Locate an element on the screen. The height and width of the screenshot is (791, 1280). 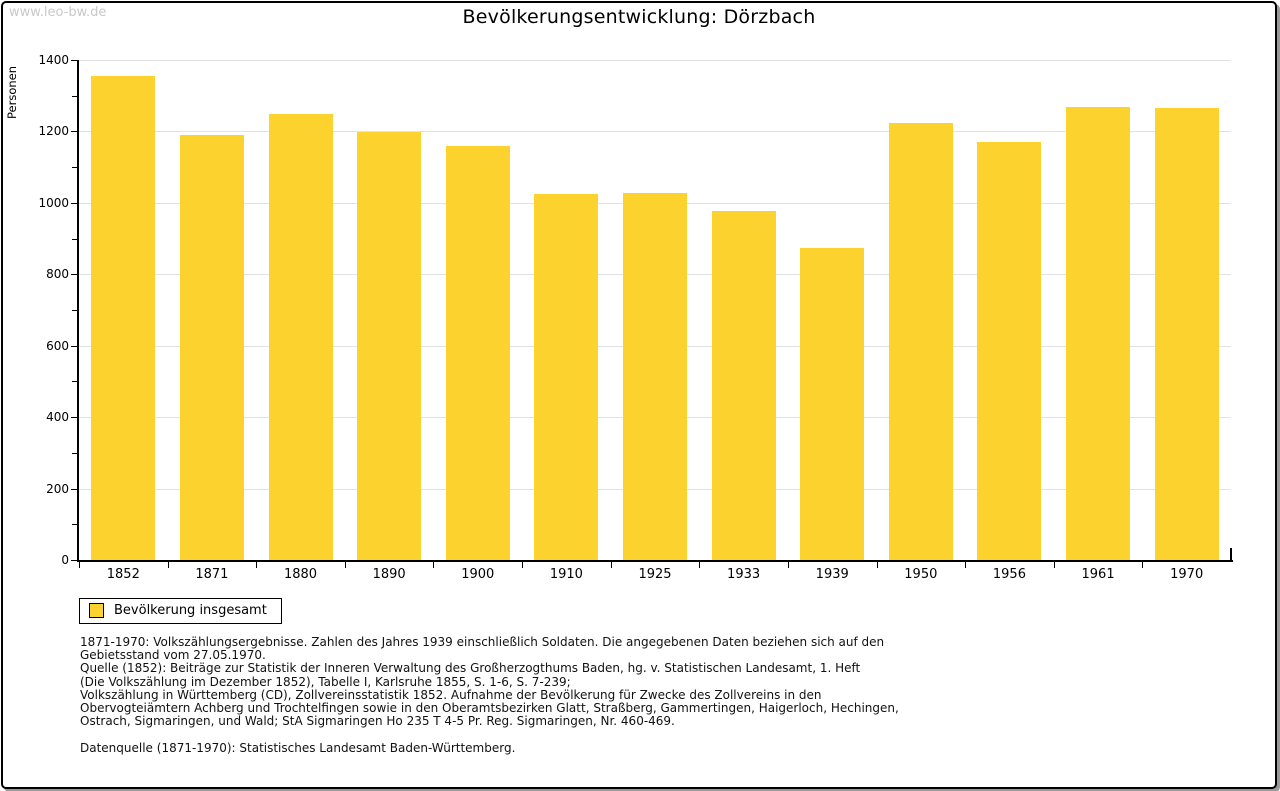
legend-label: Bevölkerung insgesamt is located at coordinates (190, 610).